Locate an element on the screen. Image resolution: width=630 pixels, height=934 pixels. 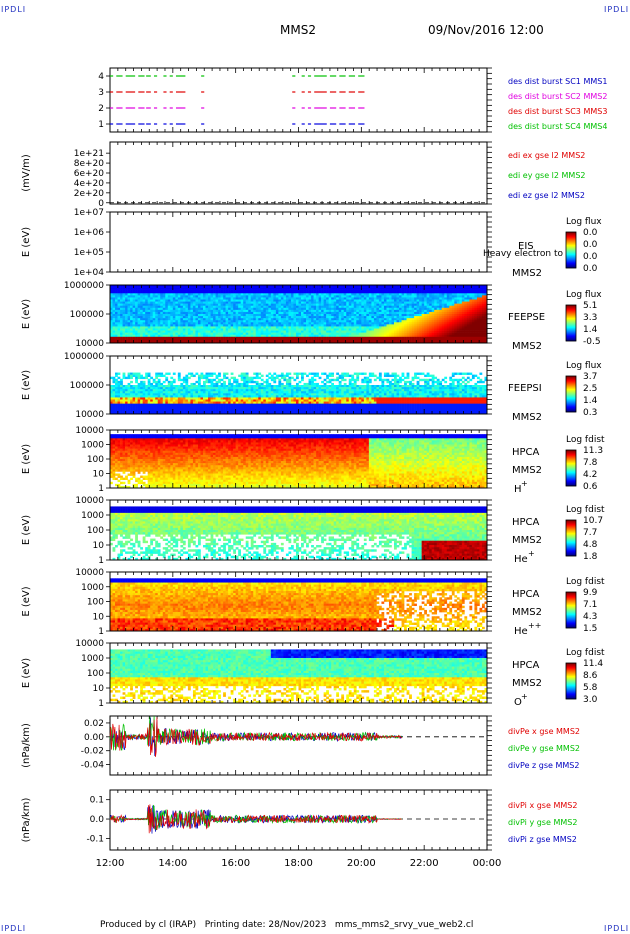
panel-hpca-he2-colorbar-title: Log fdist is located at coordinates (585, 582).